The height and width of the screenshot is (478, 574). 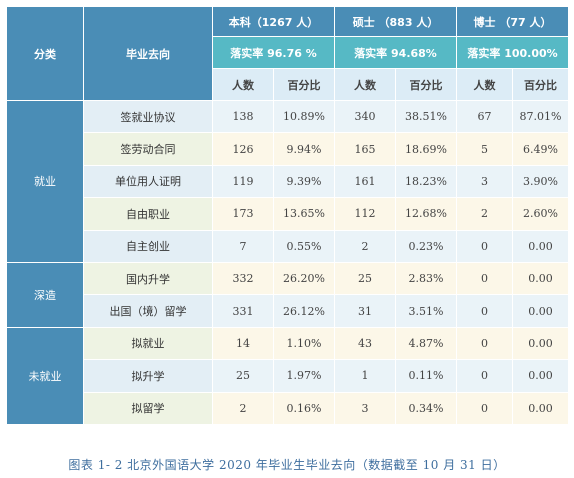 What do you see at coordinates (485, 149) in the screenshot?
I see `count-cell: 5` at bounding box center [485, 149].